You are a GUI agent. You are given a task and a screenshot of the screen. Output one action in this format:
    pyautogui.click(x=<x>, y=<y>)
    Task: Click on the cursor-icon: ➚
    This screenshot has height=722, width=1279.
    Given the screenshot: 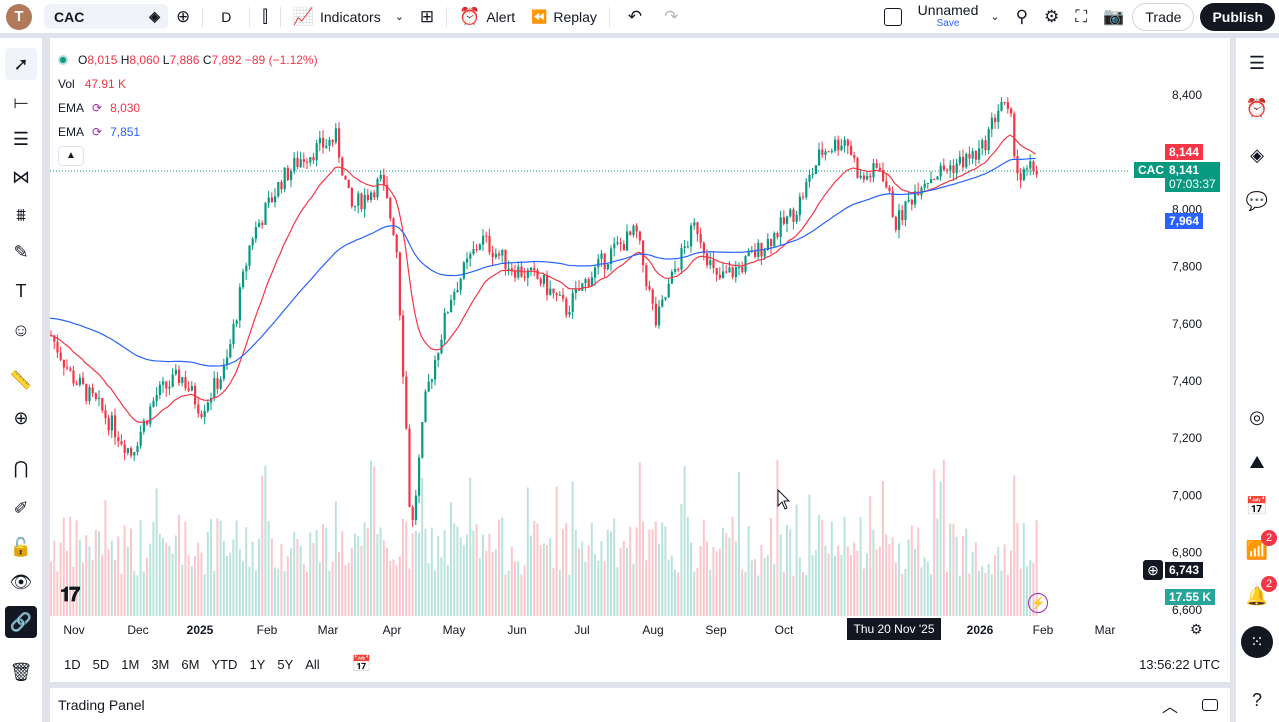 What is the action you would take?
    pyautogui.click(x=21, y=64)
    